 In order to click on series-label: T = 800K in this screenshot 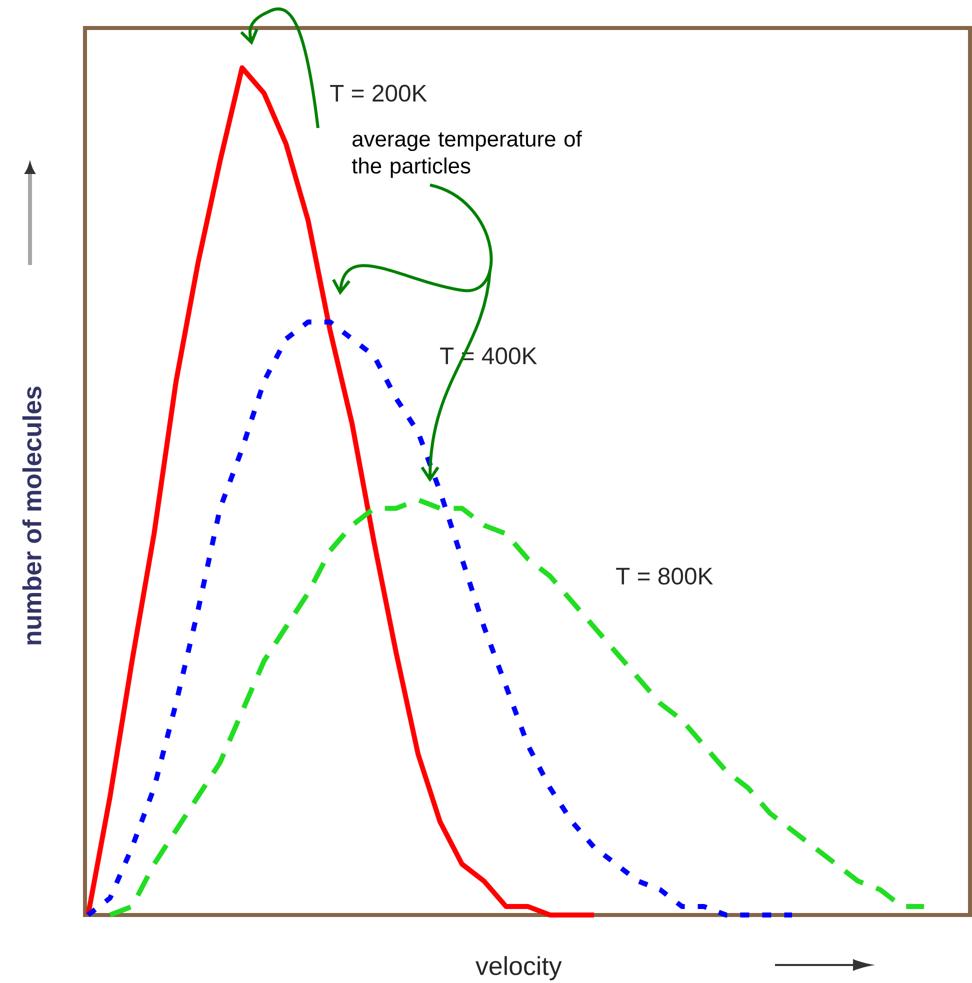, I will do `click(664, 576)`.